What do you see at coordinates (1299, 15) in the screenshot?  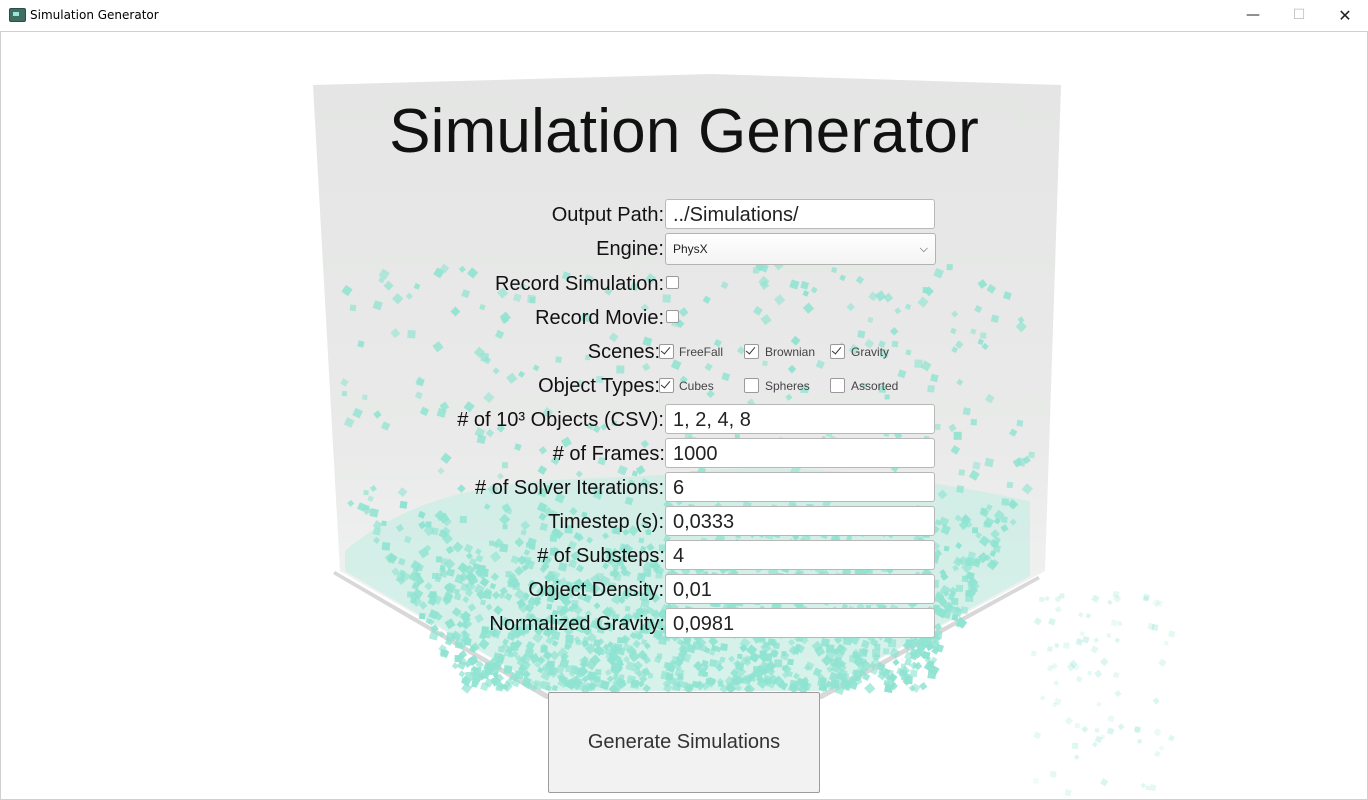 I see `maximize-button: ☐` at bounding box center [1299, 15].